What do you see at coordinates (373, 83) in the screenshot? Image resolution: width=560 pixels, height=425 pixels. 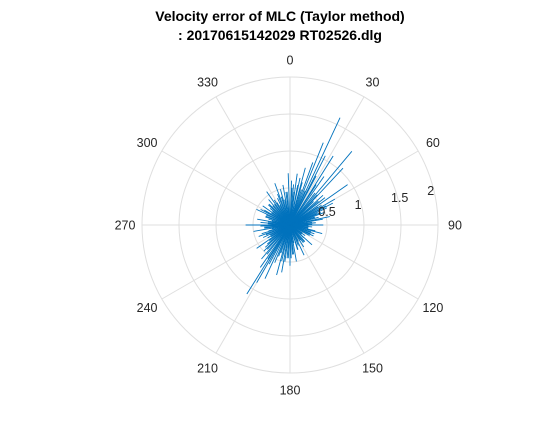 I see `theta-tick-label-30: 30` at bounding box center [373, 83].